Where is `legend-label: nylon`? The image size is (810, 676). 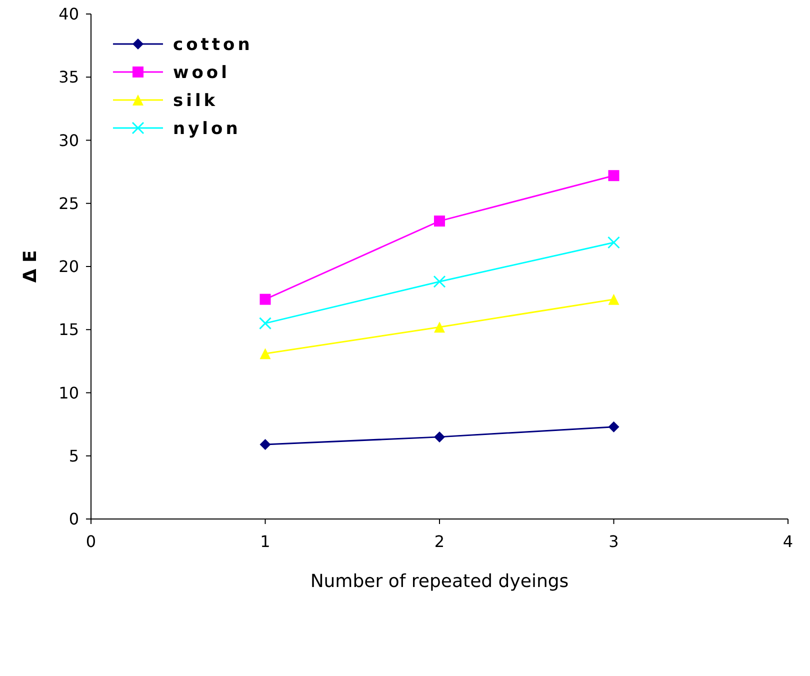 legend-label: nylon is located at coordinates (207, 128).